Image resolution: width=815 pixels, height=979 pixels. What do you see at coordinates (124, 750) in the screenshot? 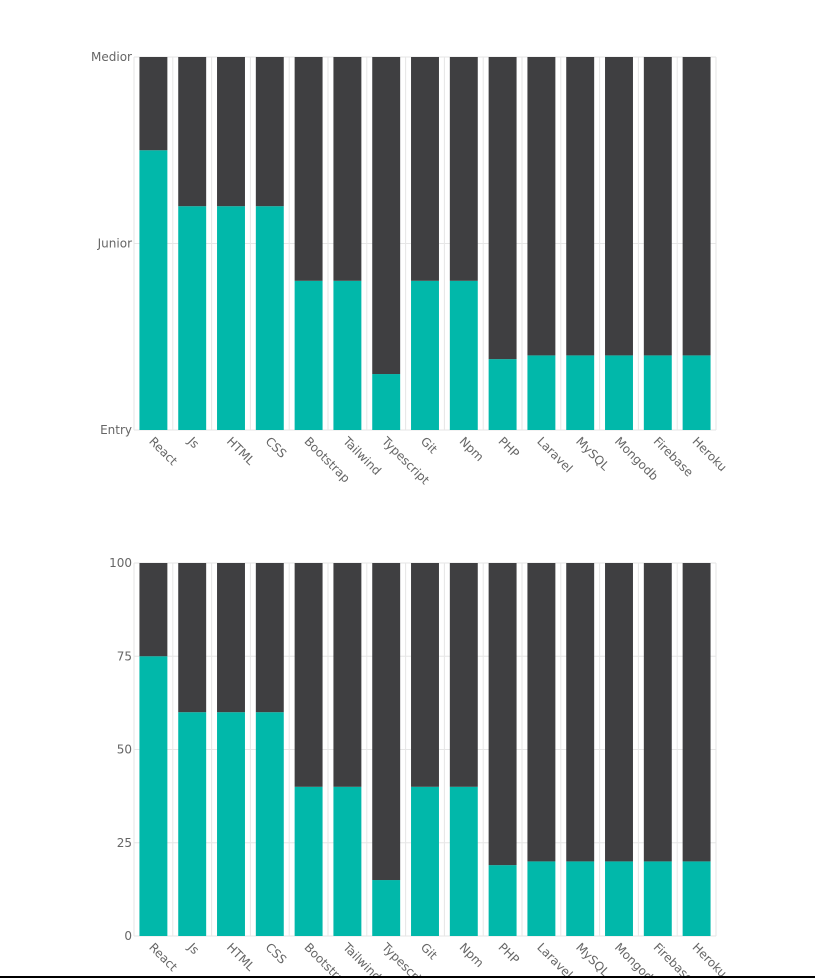
I see `y-tick-label: 50` at bounding box center [124, 750].